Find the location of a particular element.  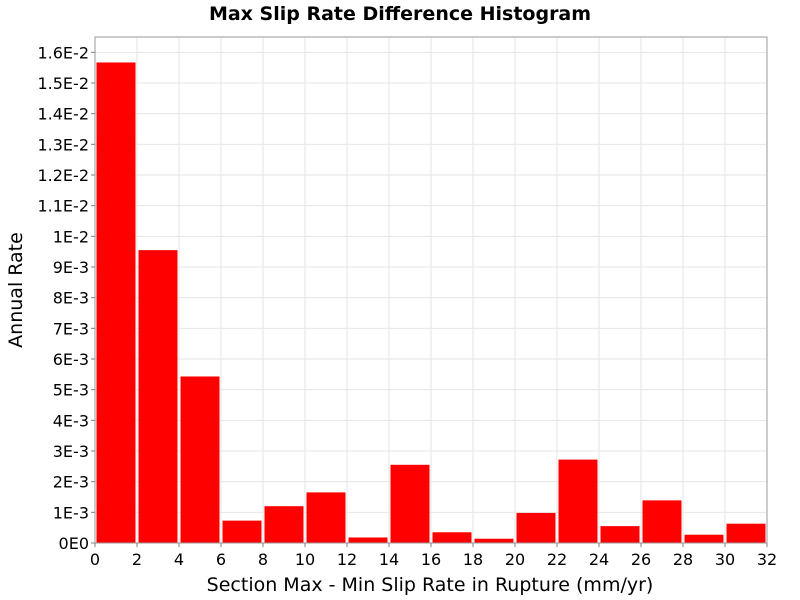

x-tick-label: 18 is located at coordinates (473, 559).